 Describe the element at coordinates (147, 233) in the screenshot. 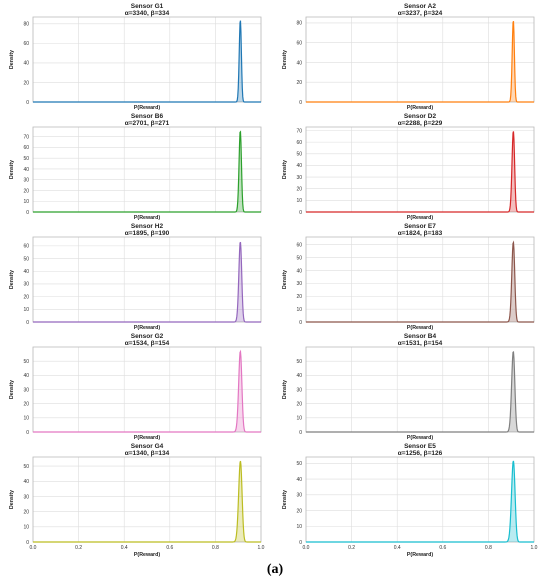

I see `chart-subtitle: α=1895, β=190` at that location.